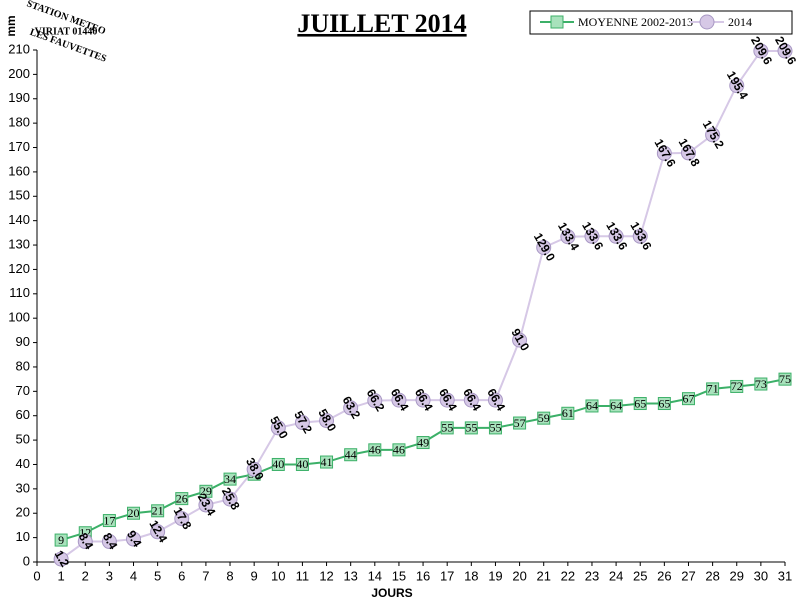  Describe the element at coordinates (543, 575) in the screenshot. I see `x-tick-label: 21` at that location.